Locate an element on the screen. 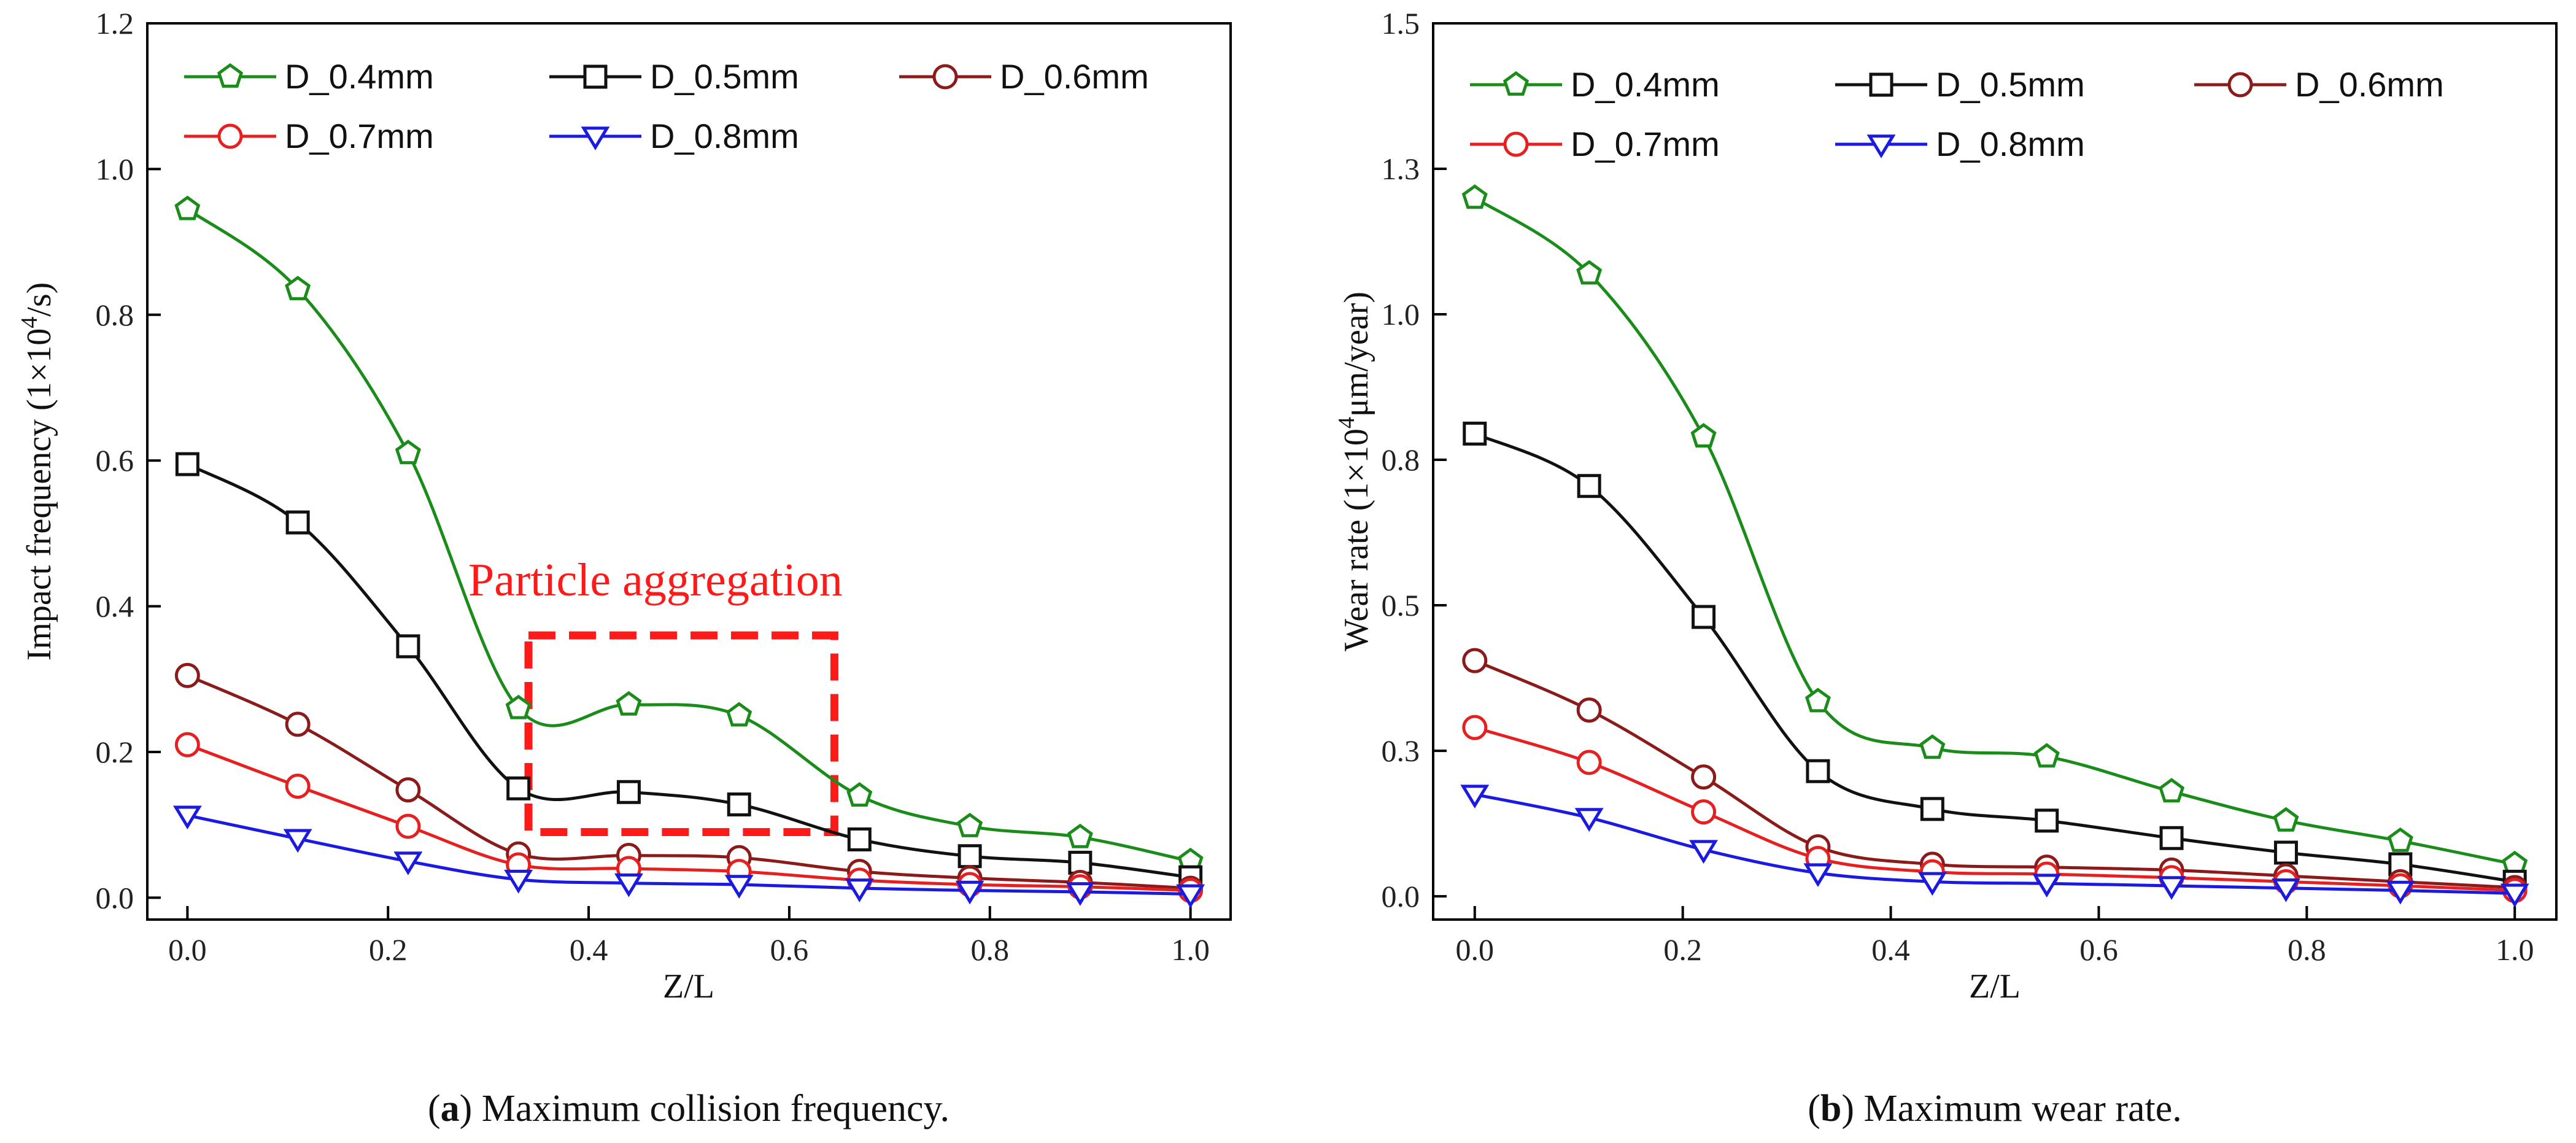 The width and height of the screenshot is (2576, 1143). y-tick-label: 0.4 is located at coordinates (115, 606).